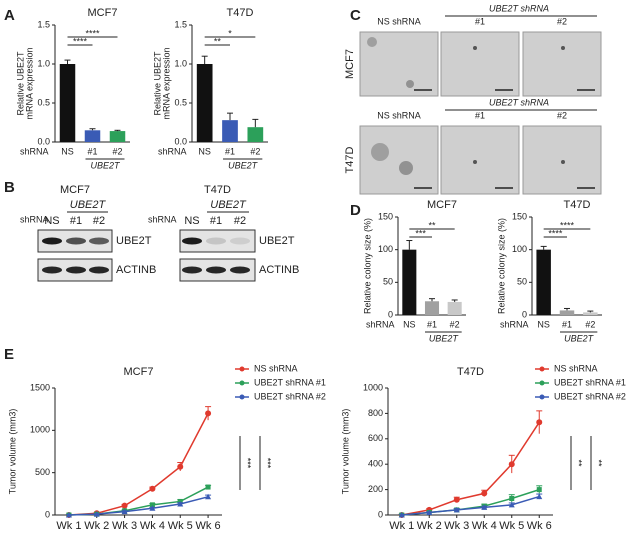 This screenshot has width=642, height=533. Describe the element at coordinates (355, 15) in the screenshot. I see `panel-label: C` at that location.